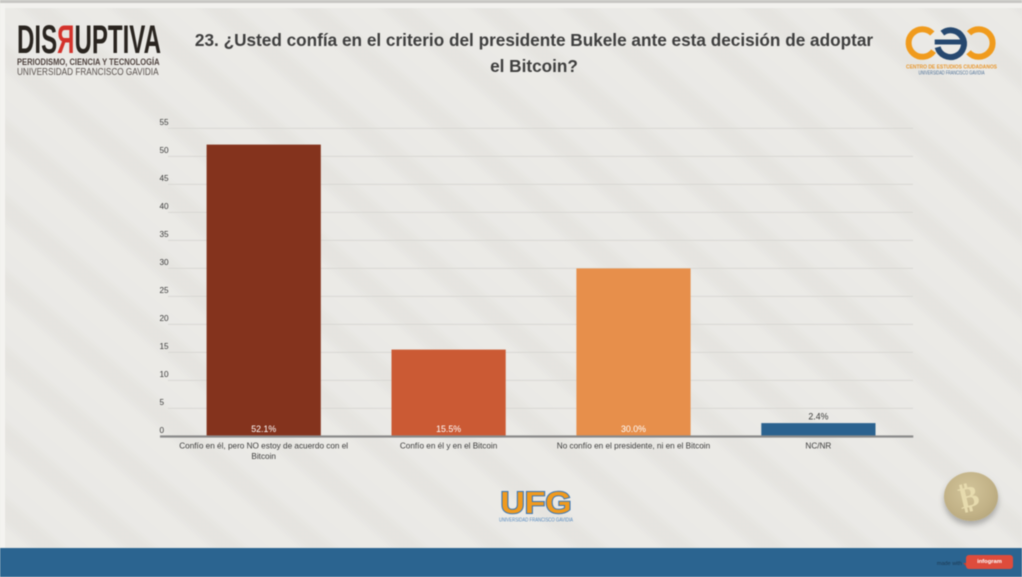 This screenshot has height=577, width=1022. Describe the element at coordinates (448, 429) in the screenshot. I see `svg-text: 15.5%` at that location.